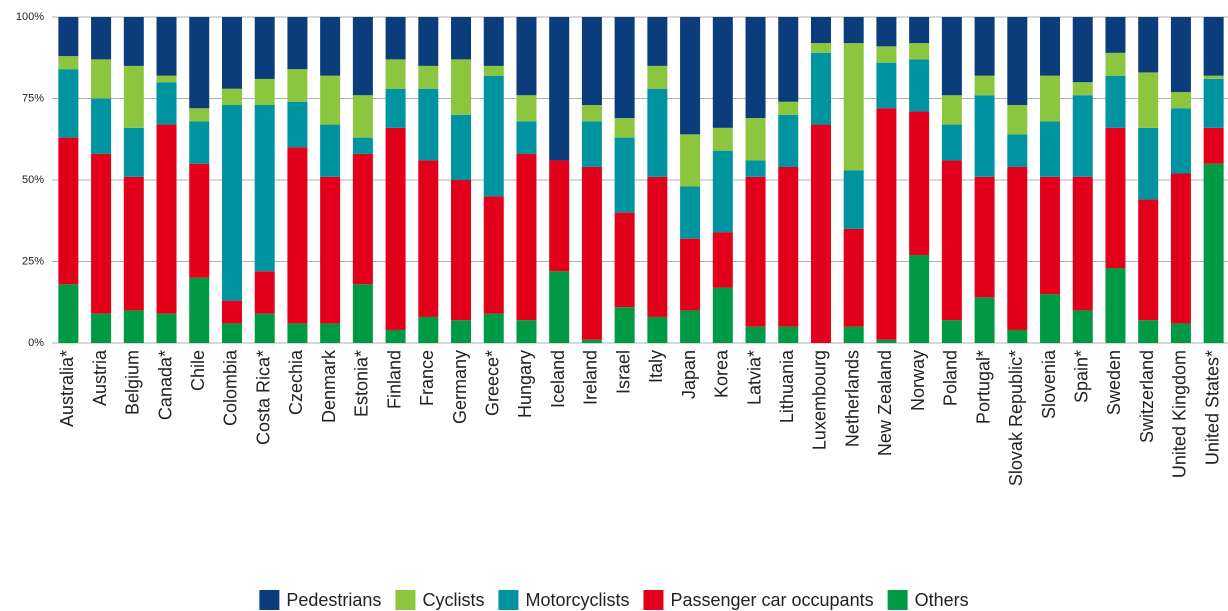 This screenshot has height=611, width=1228. Describe the element at coordinates (951, 378) in the screenshot. I see `x-tick-label: Poland` at that location.